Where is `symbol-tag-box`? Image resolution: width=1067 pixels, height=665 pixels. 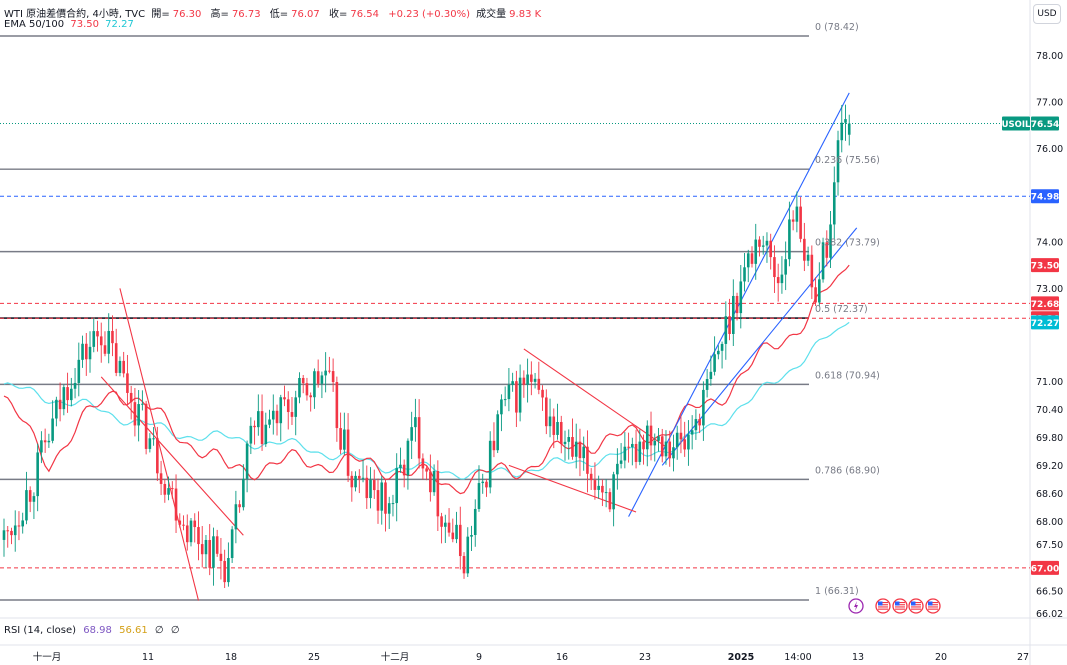 symbol-tag-box is located at coordinates (1016, 123).